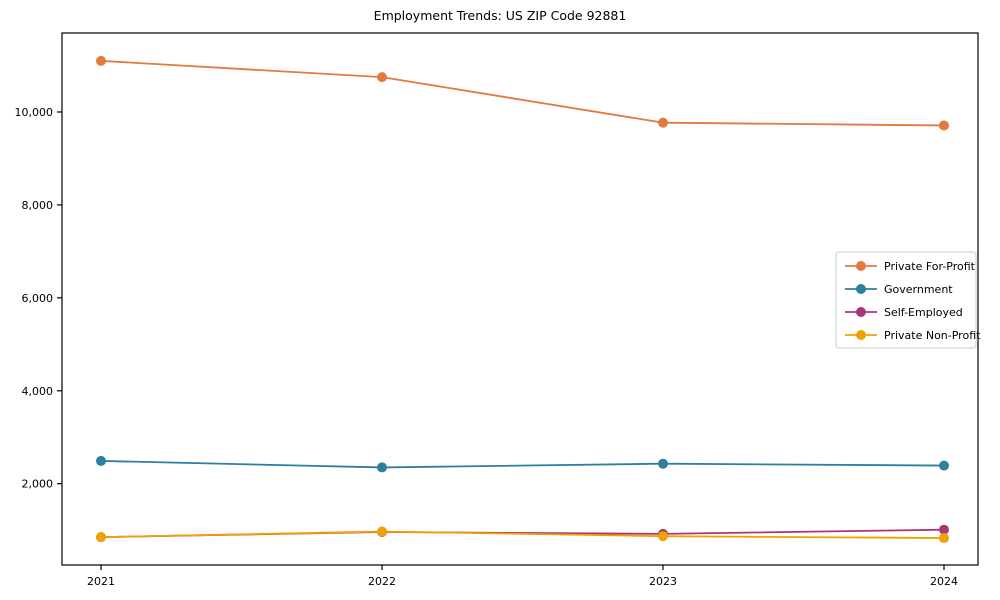  Describe the element at coordinates (101, 581) in the screenshot. I see `x-tick-label: 2021` at that location.